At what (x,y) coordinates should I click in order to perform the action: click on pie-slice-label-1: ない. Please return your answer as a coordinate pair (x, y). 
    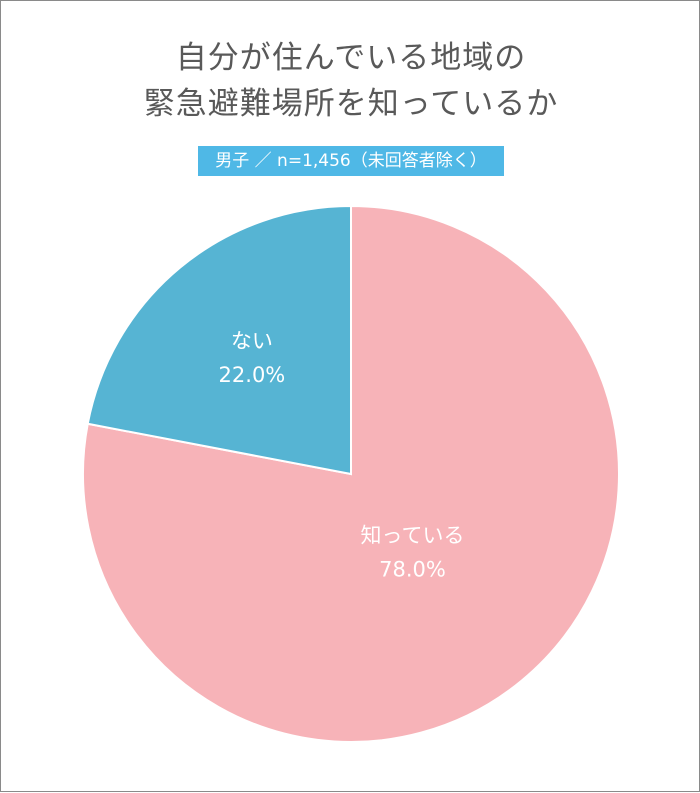
    Looking at the image, I should click on (252, 341).